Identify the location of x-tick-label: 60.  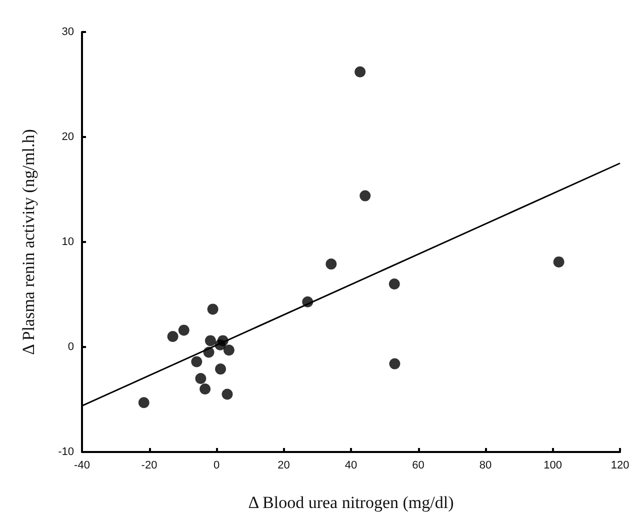
(418, 466).